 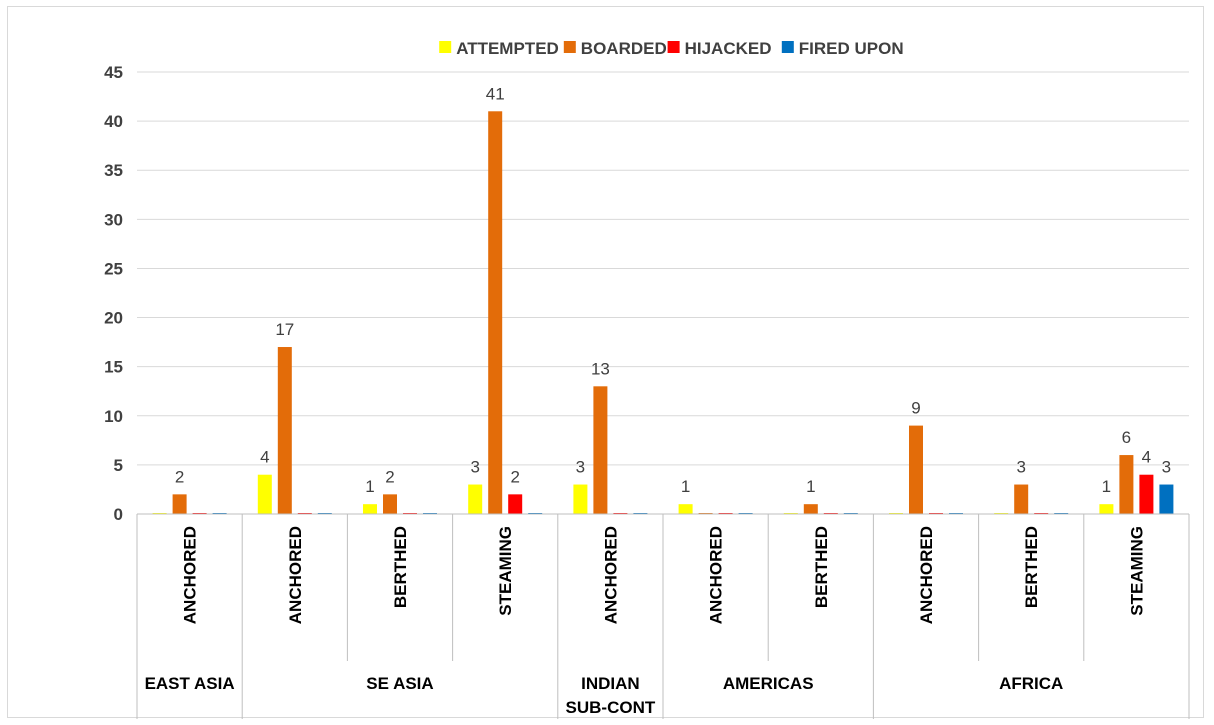 I want to click on legend-label: HIJACKED, so click(x=728, y=48).